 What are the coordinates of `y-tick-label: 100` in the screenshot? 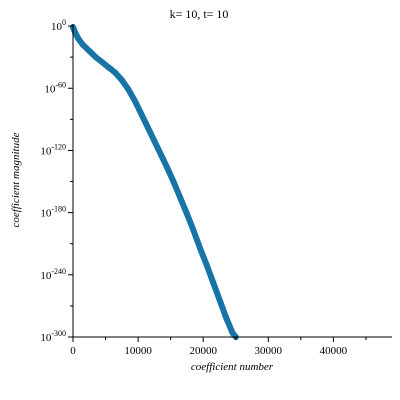 It's located at (58, 25).